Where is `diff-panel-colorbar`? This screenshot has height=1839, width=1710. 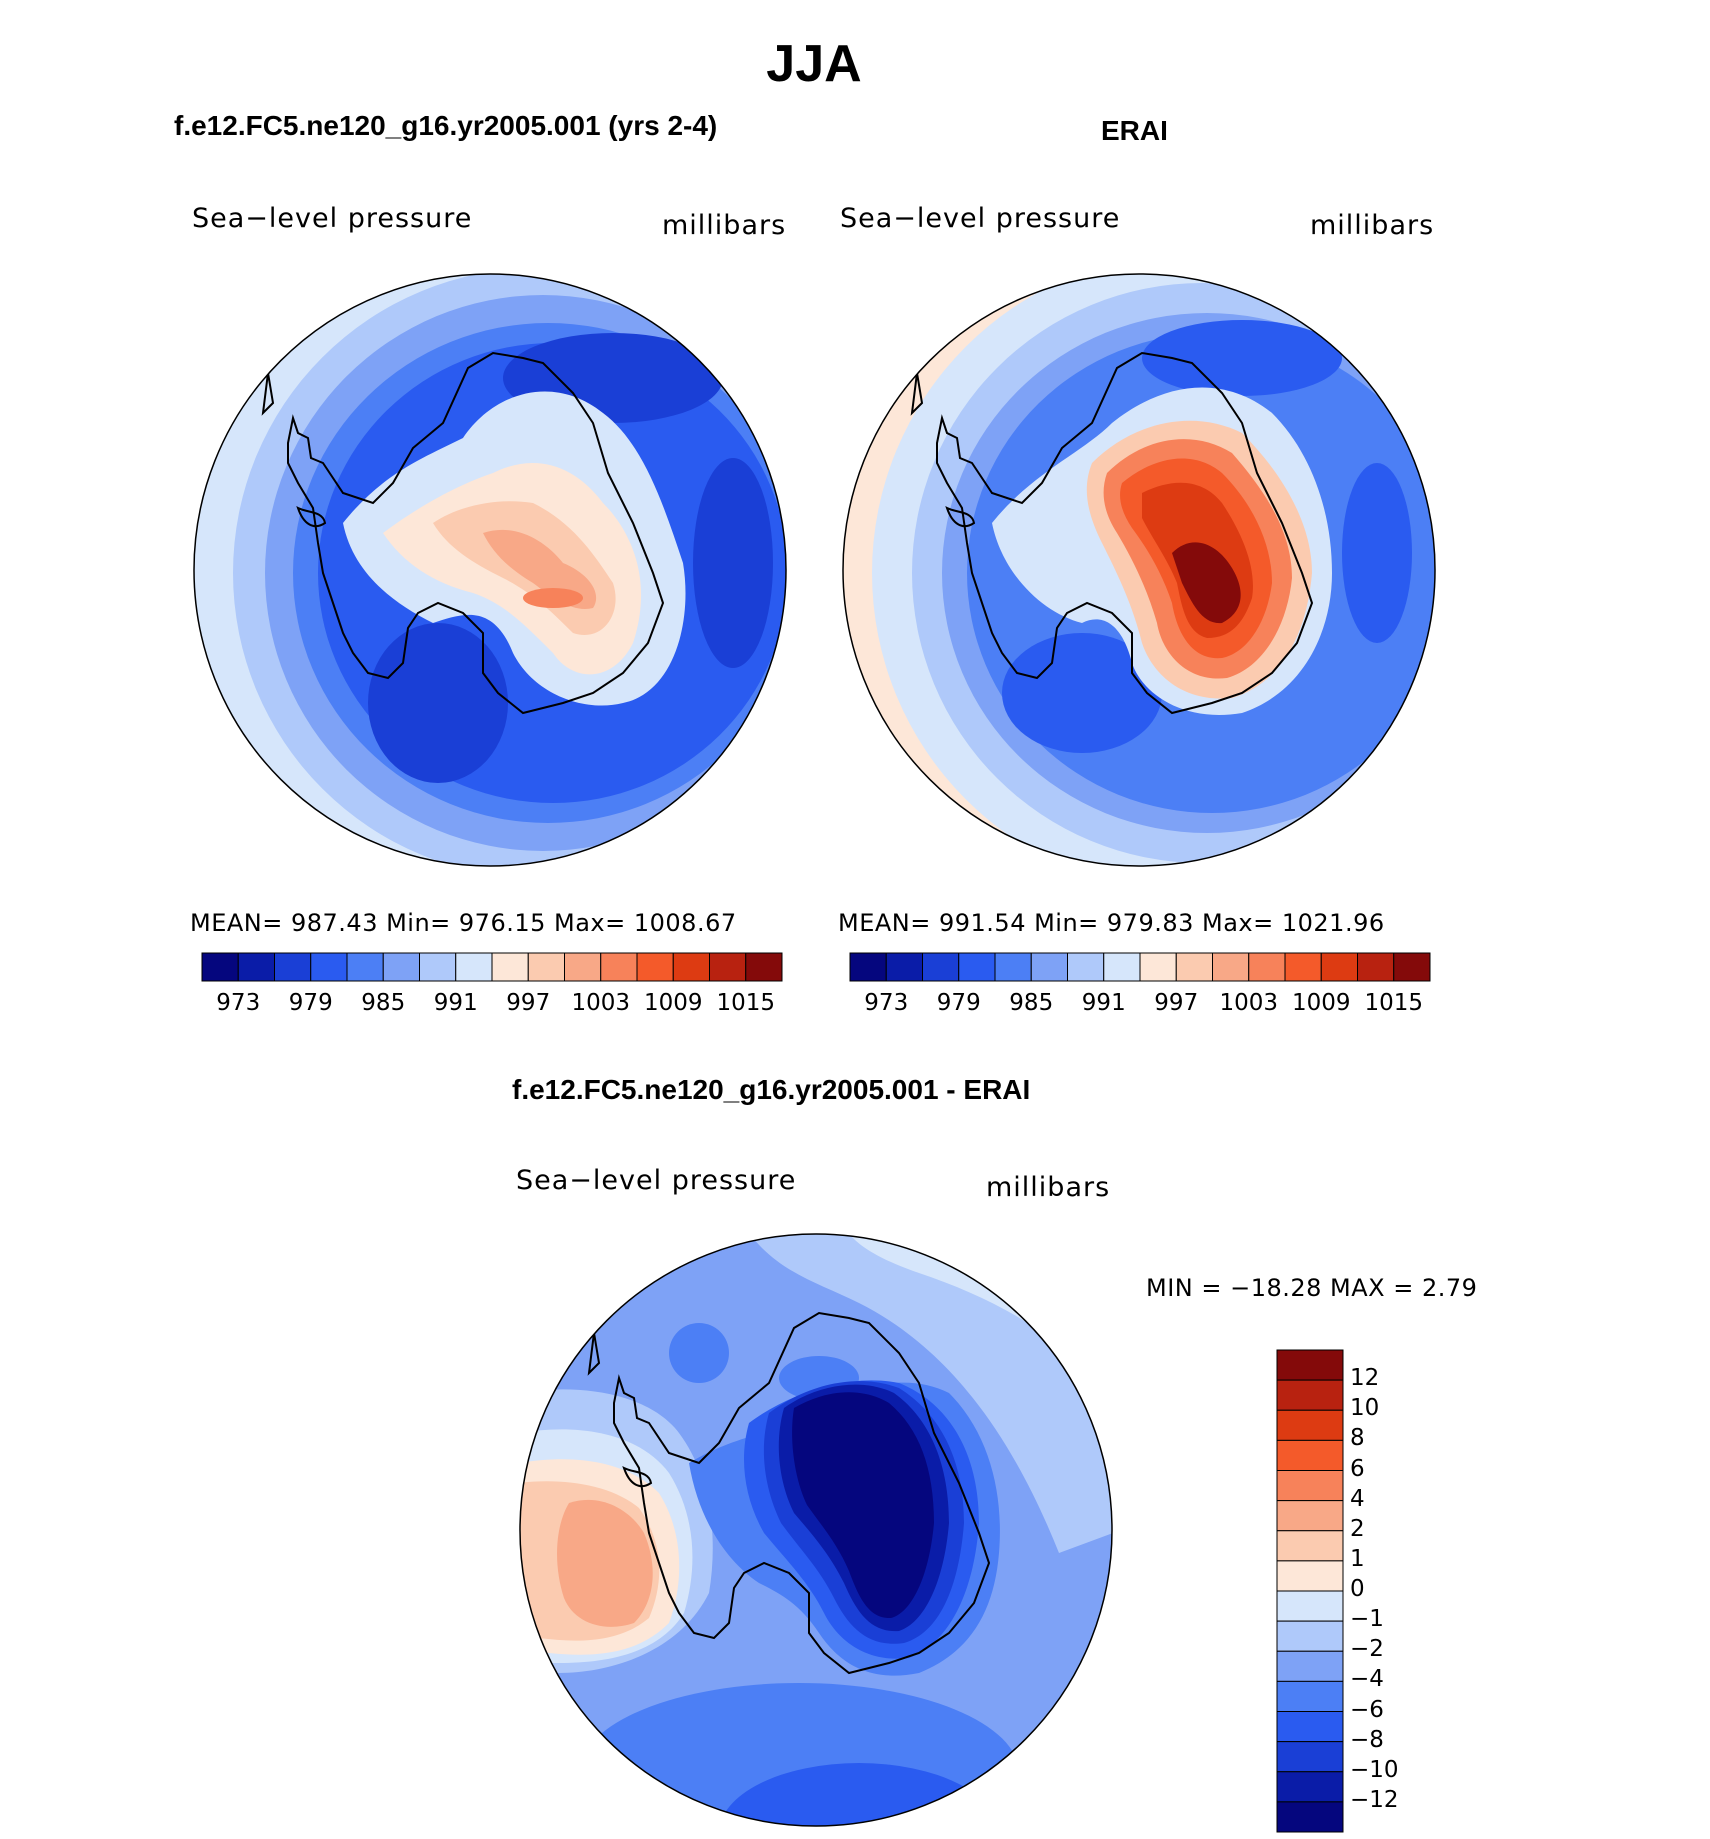 diff-panel-colorbar is located at coordinates (1310, 1591).